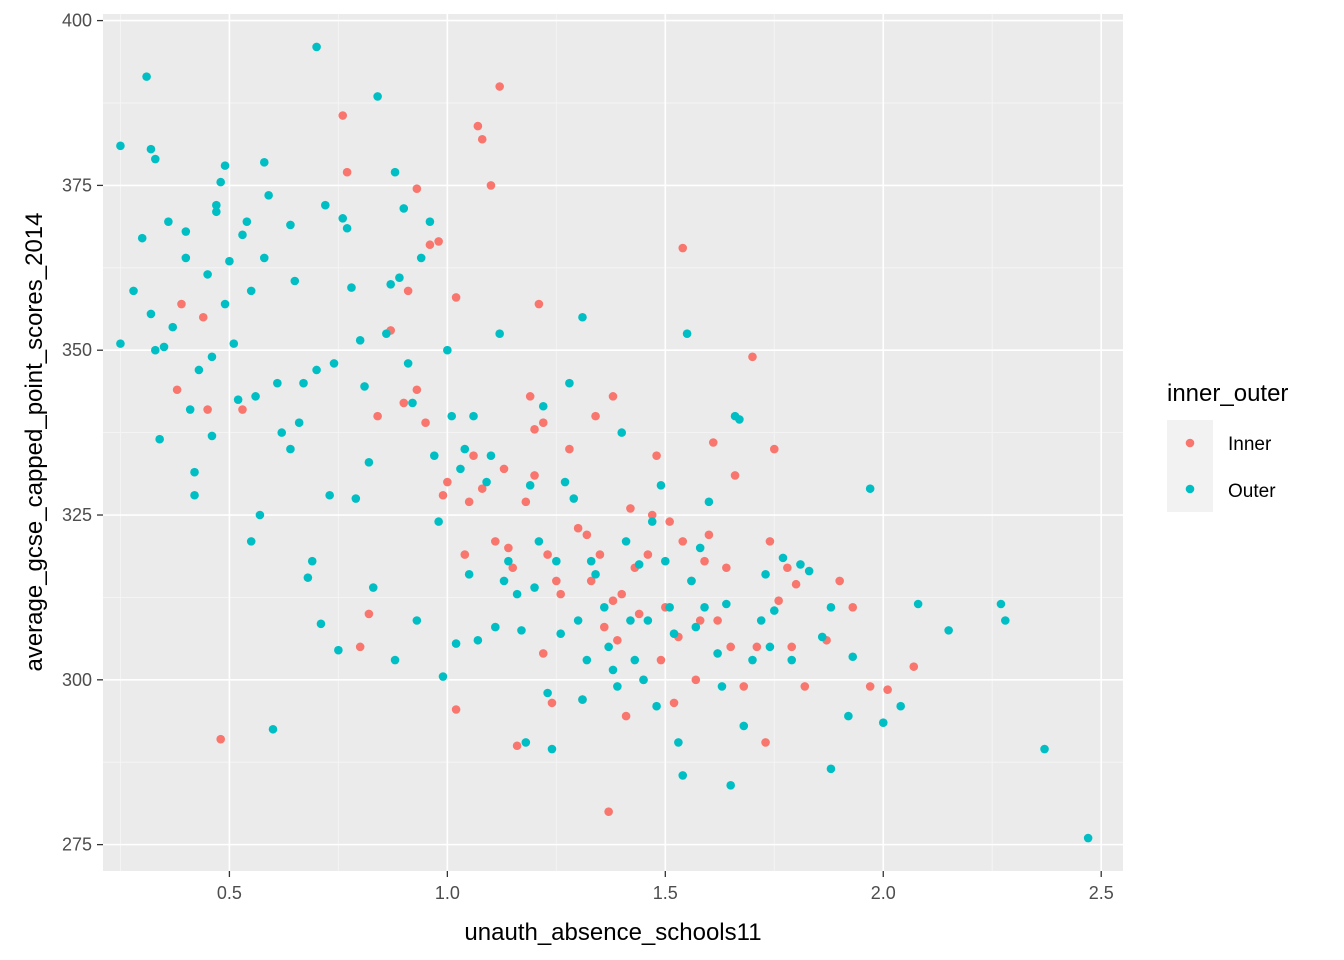  Describe the element at coordinates (77, 185) in the screenshot. I see `y-tick-label: 375` at that location.